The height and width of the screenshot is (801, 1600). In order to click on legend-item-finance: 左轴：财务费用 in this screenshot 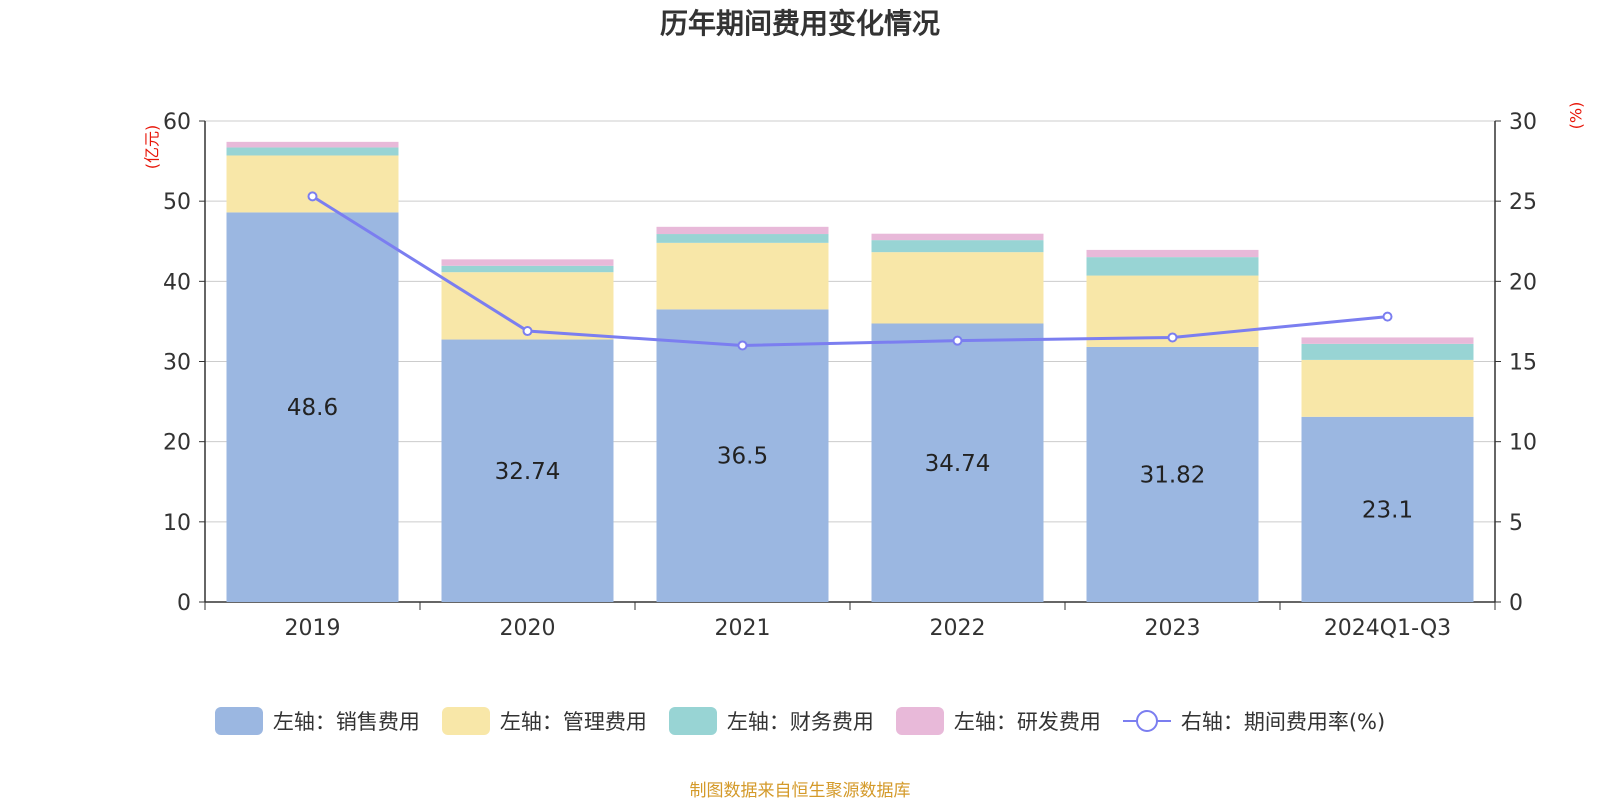, I will do `click(771, 721)`.